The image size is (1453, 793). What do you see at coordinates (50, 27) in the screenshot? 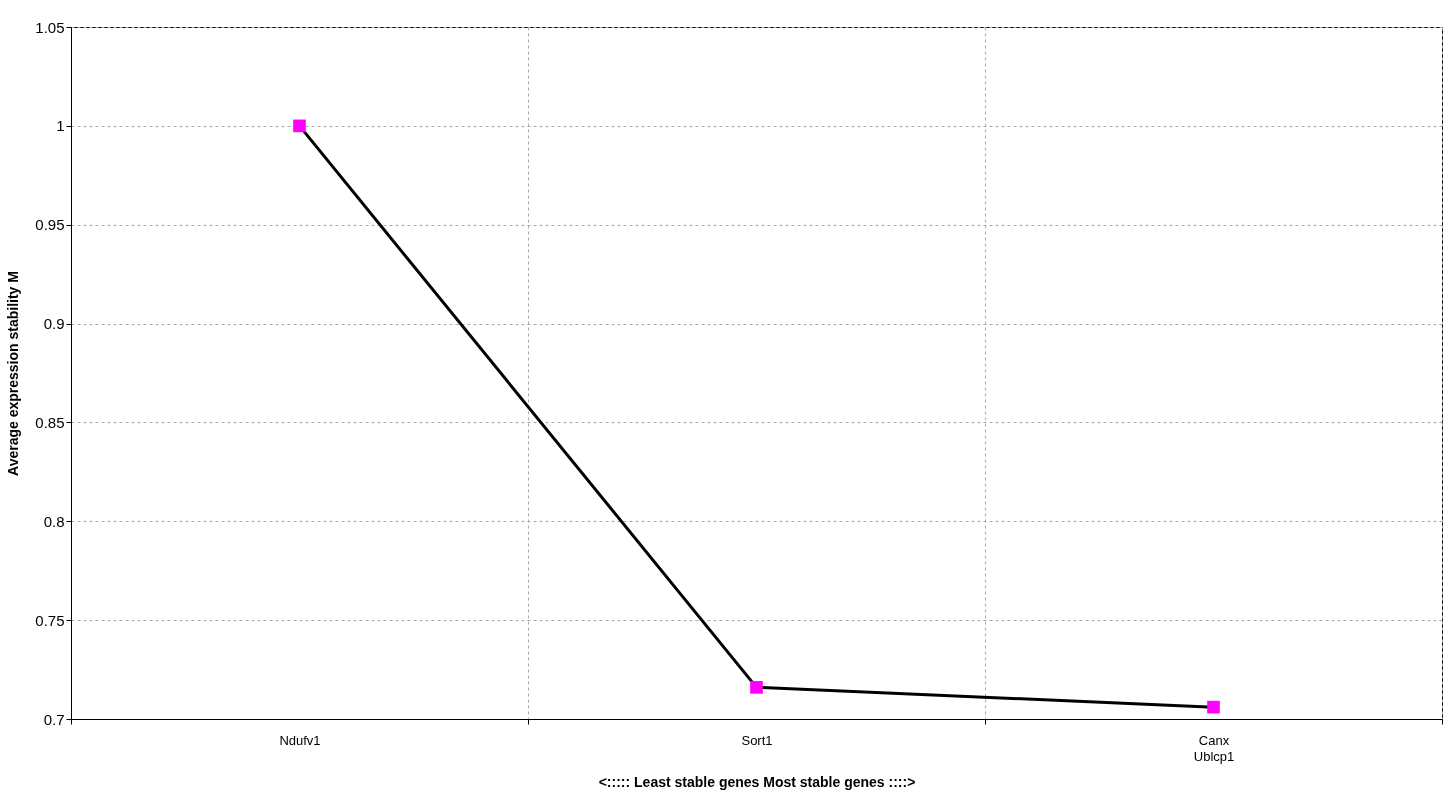
I see `y-tick-label: 1.05` at bounding box center [50, 27].